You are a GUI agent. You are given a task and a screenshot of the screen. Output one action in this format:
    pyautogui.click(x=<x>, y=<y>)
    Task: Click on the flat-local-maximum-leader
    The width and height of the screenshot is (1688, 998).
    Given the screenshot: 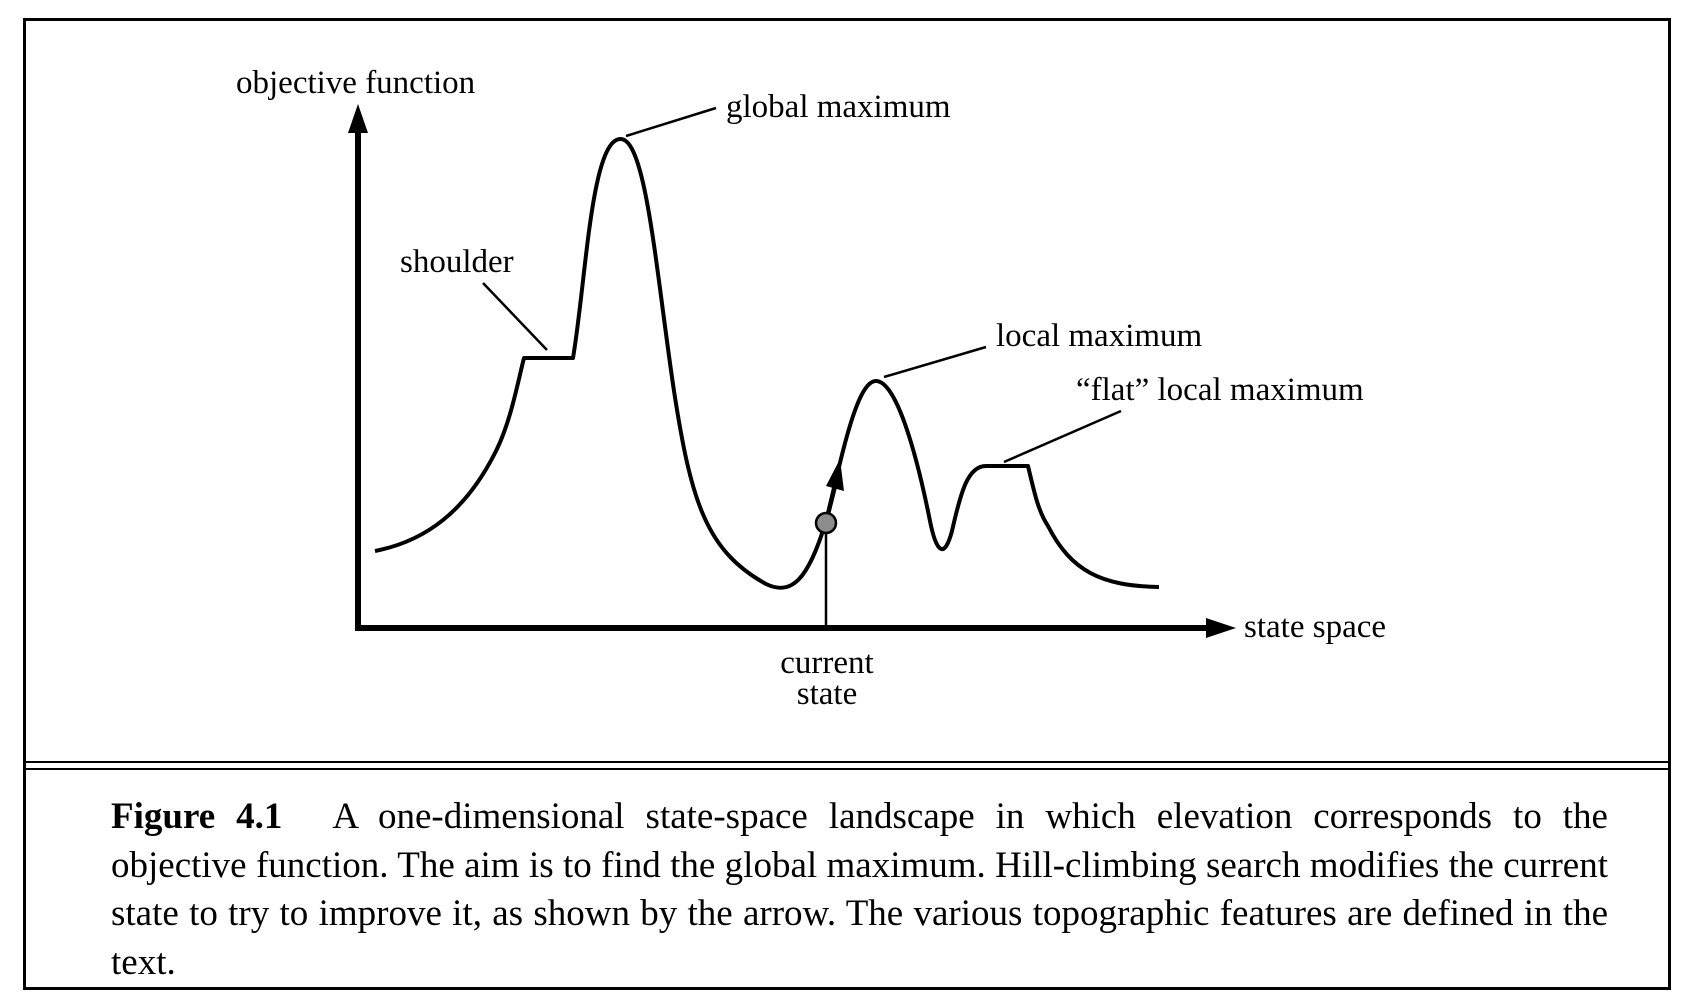 What is the action you would take?
    pyautogui.click(x=1062, y=436)
    